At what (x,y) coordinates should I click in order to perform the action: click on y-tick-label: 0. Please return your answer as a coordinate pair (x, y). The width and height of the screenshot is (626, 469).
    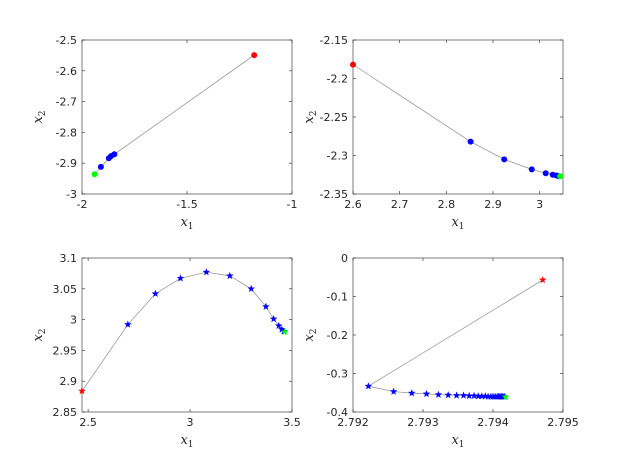
    Looking at the image, I should click on (344, 258).